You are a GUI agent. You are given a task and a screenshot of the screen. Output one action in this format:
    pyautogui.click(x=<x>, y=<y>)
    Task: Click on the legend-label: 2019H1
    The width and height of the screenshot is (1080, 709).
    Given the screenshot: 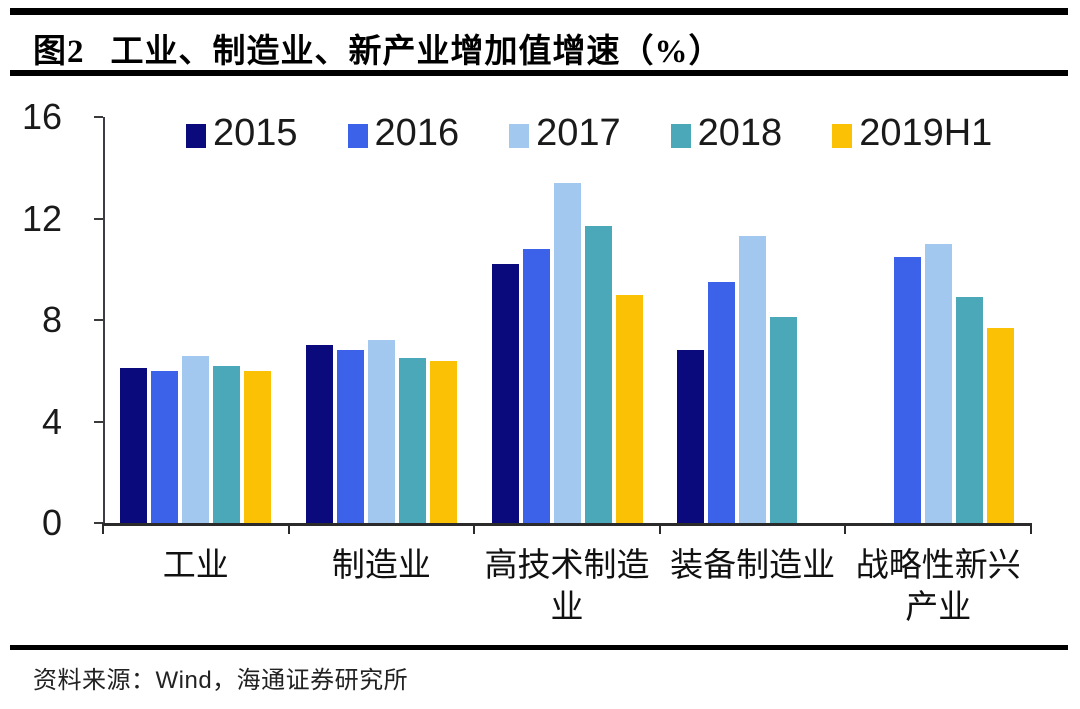 What is the action you would take?
    pyautogui.click(x=926, y=133)
    